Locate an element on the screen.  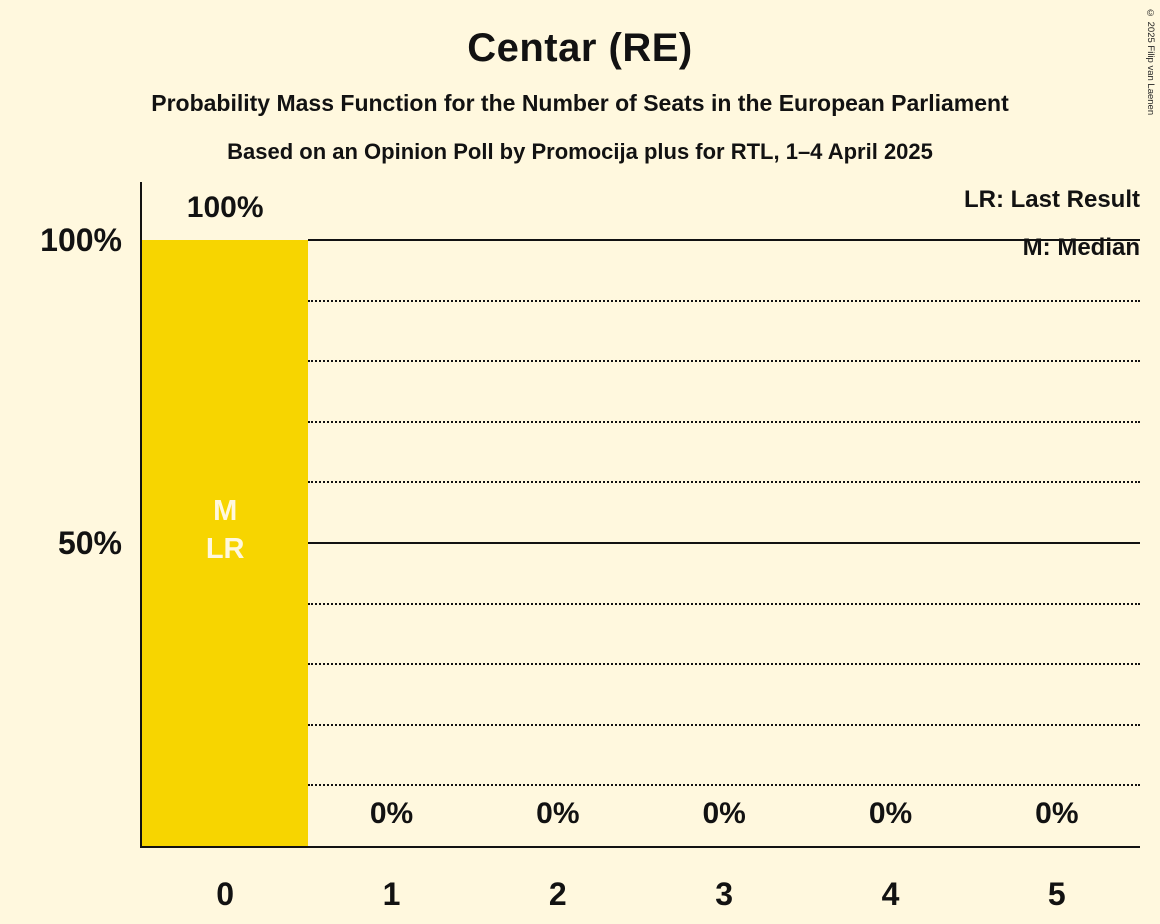
legend-median: M: Median is located at coordinates (1081, 247).